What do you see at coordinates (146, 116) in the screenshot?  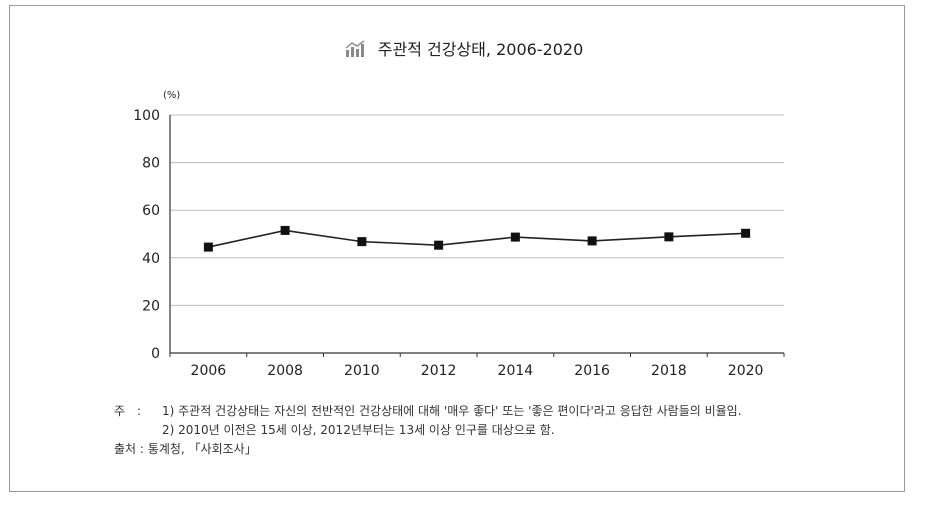 I see `y-tick-label-100: 100` at bounding box center [146, 116].